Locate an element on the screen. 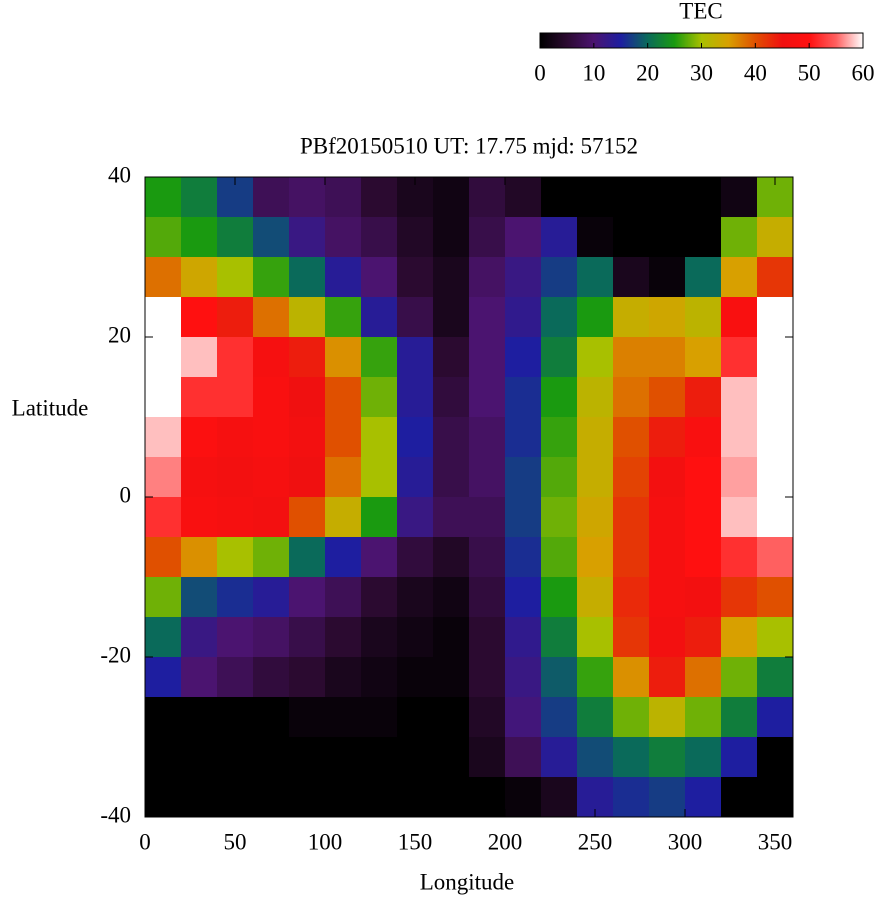  x-tick-label: 0 is located at coordinates (145, 841).